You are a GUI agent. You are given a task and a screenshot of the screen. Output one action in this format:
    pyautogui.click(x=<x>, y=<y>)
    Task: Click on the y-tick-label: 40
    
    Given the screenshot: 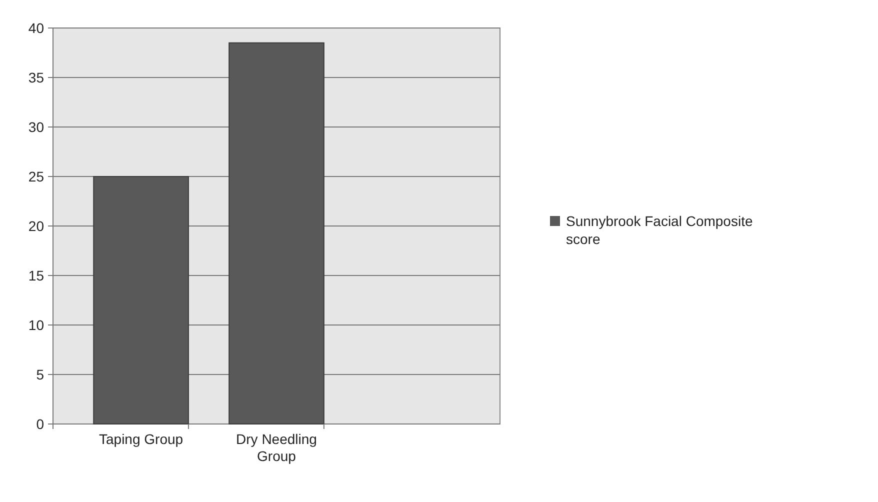 What is the action you would take?
    pyautogui.click(x=36, y=28)
    